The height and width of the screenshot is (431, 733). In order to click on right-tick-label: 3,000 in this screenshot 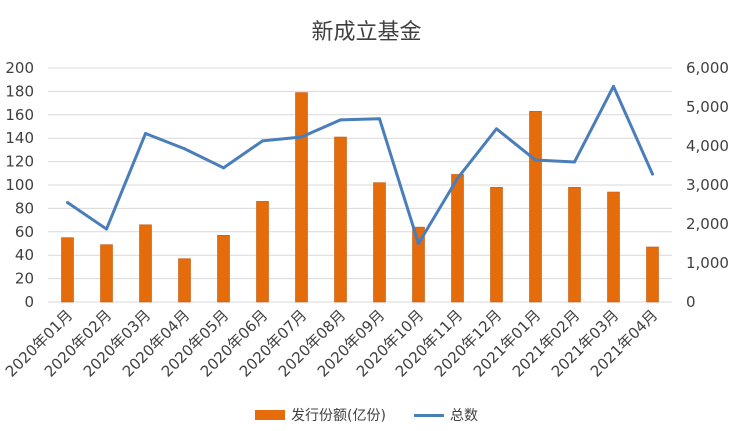, I will do `click(707, 185)`.